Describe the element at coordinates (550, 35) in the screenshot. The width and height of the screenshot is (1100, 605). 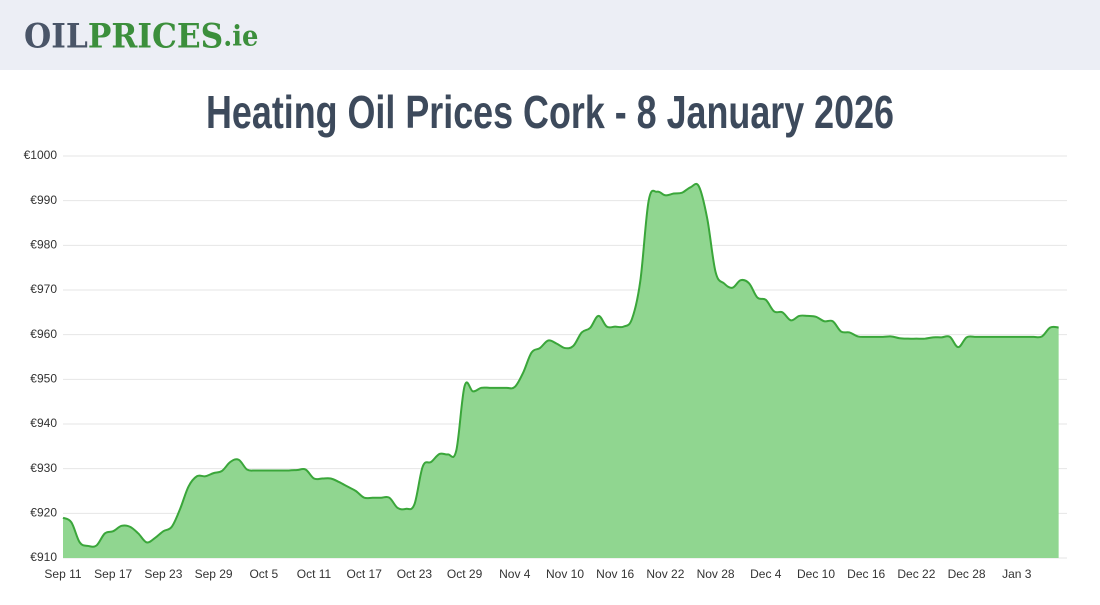
I see `header-bar` at that location.